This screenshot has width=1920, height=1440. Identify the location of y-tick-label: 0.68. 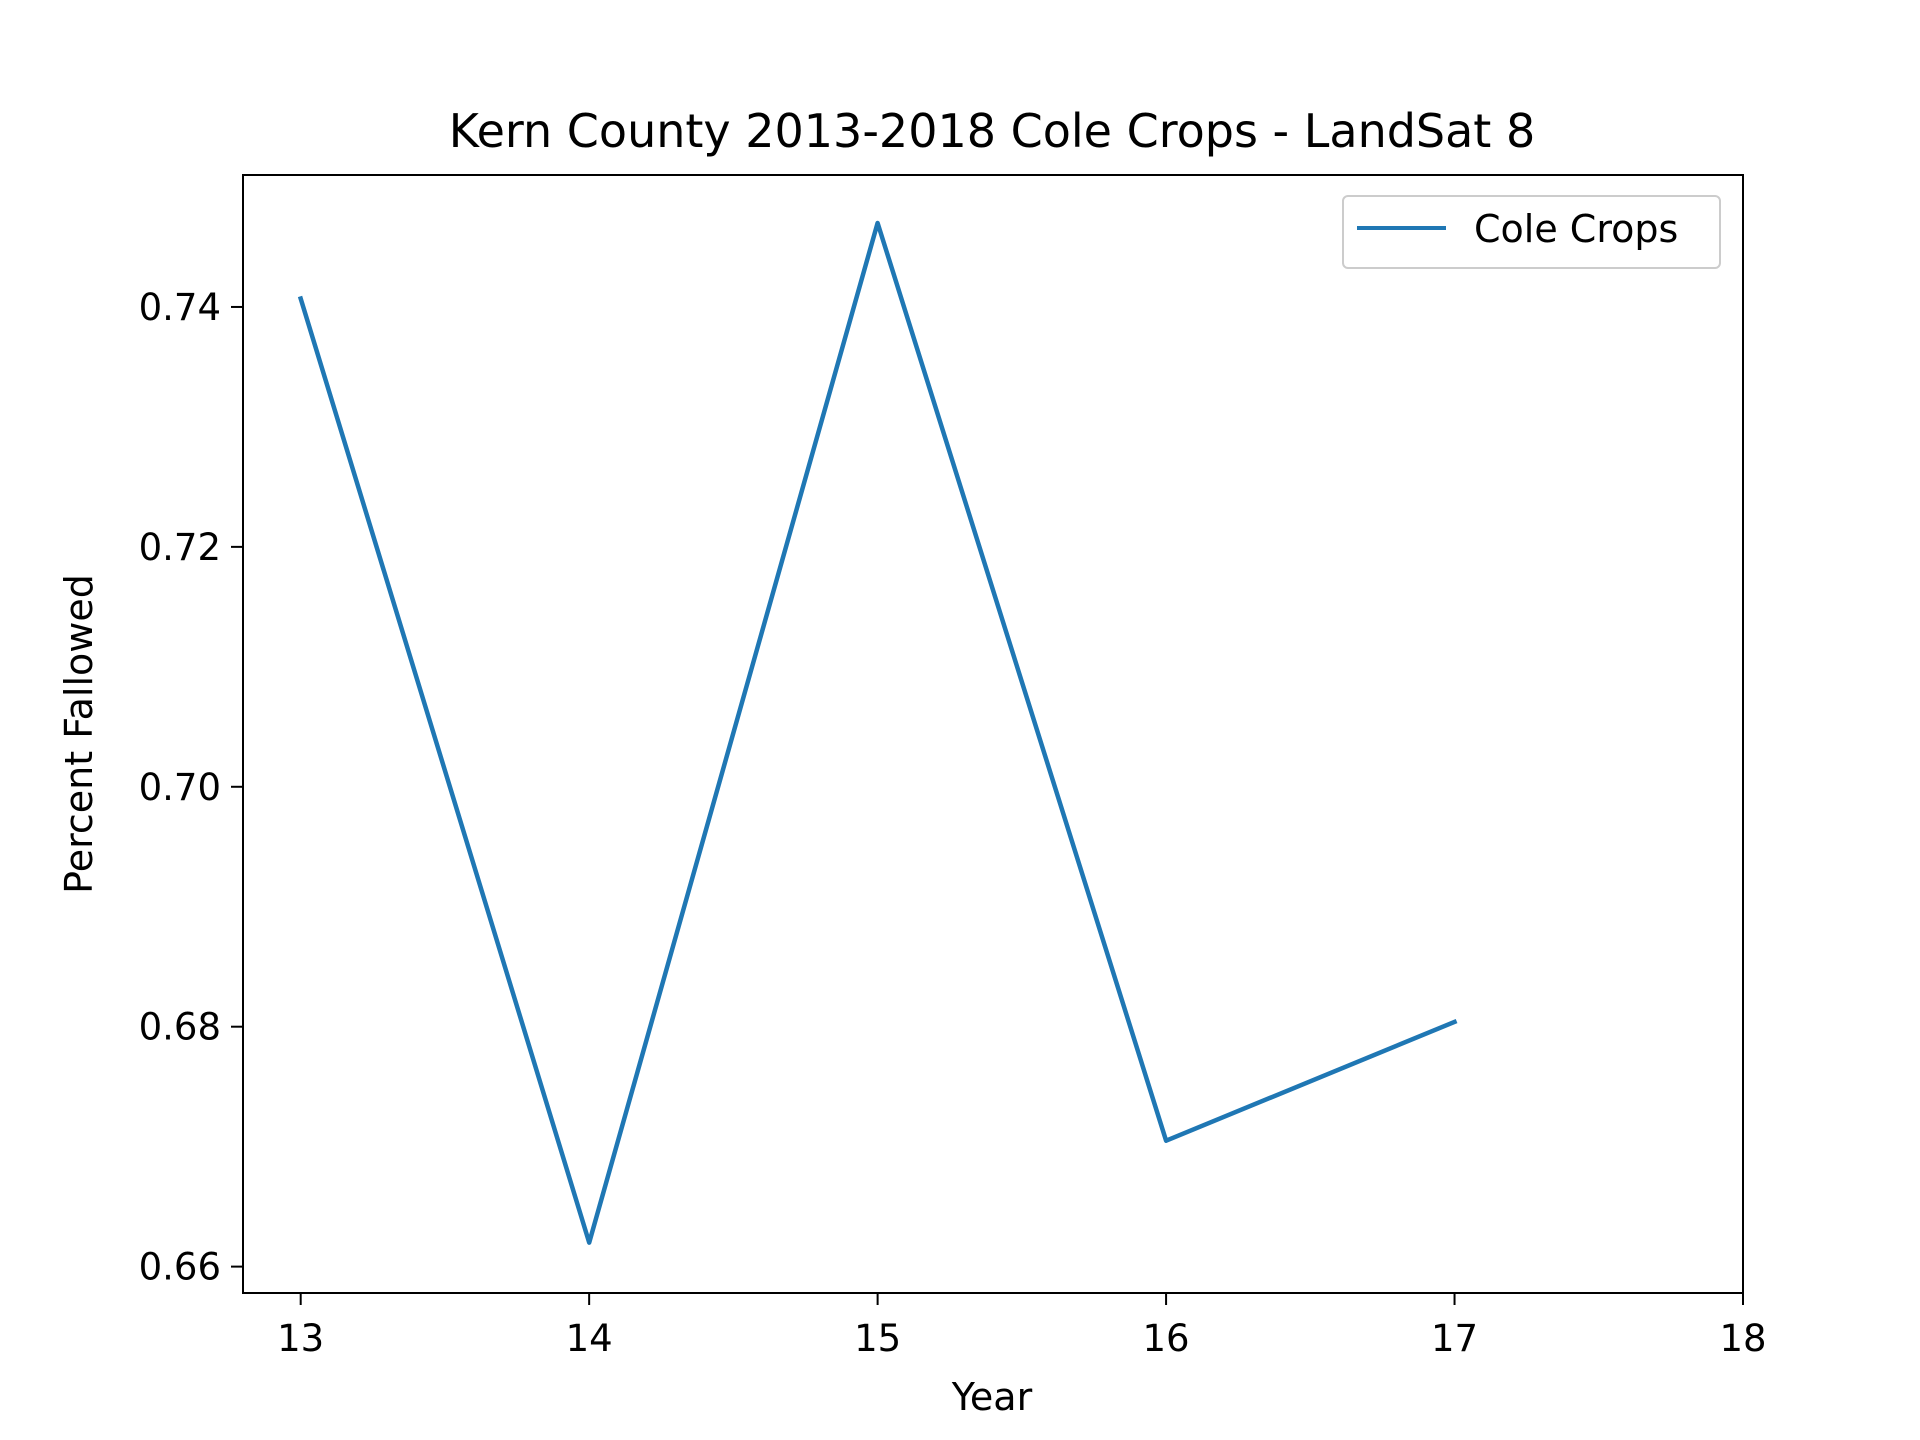
(180, 1027).